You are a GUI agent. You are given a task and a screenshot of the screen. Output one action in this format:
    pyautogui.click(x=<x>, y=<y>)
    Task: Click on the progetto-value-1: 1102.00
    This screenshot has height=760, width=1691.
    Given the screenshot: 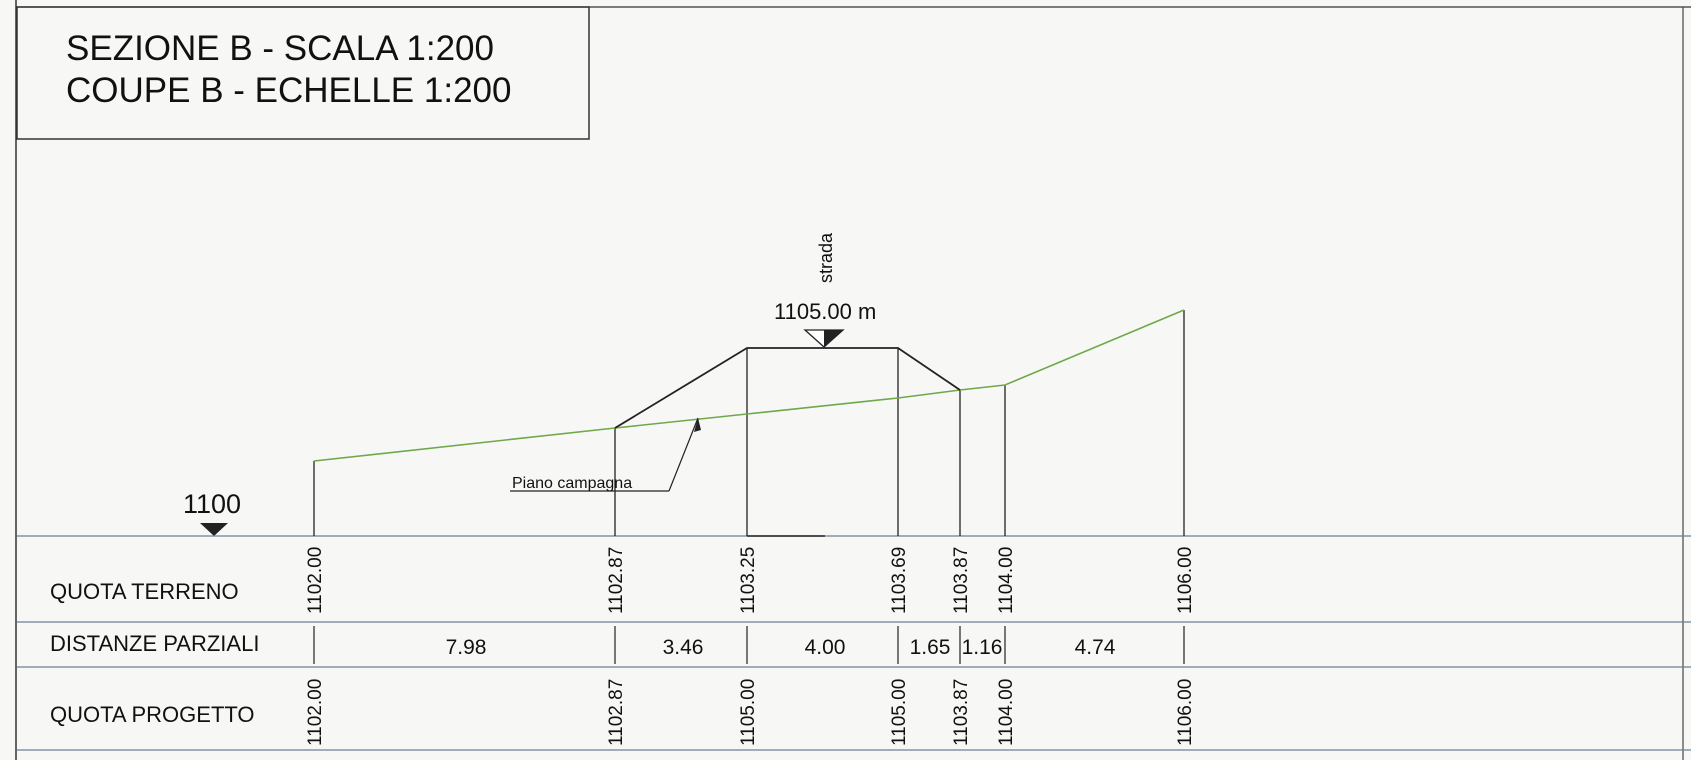 What is the action you would take?
    pyautogui.click(x=315, y=712)
    